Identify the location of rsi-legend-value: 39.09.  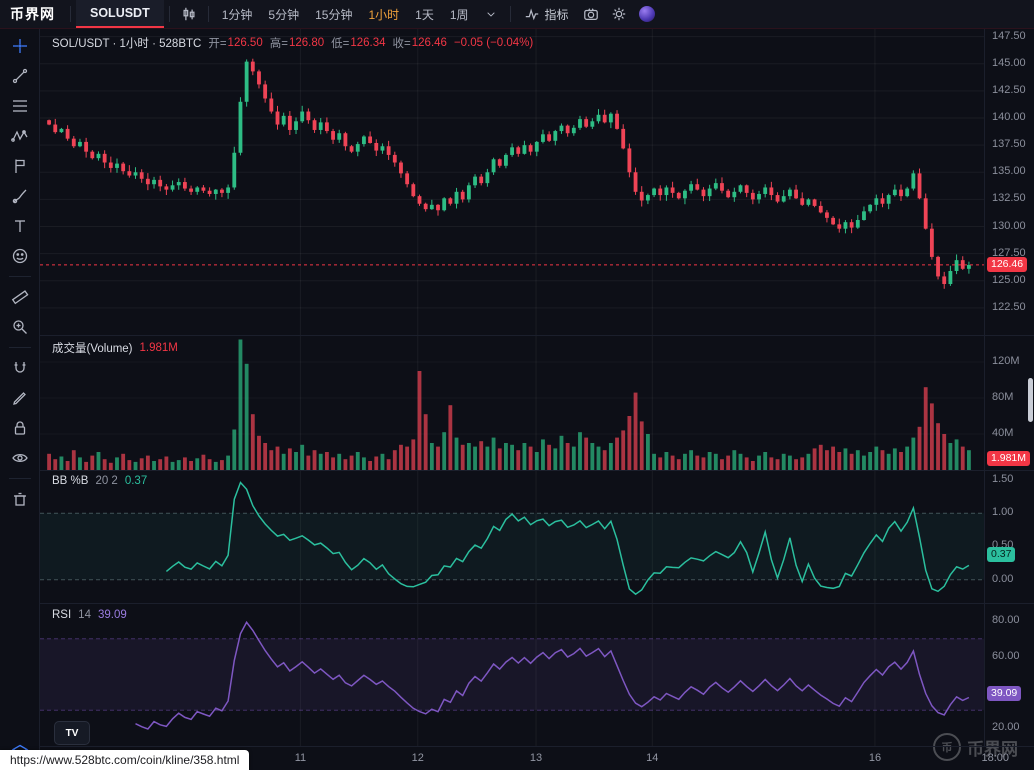
(112, 615).